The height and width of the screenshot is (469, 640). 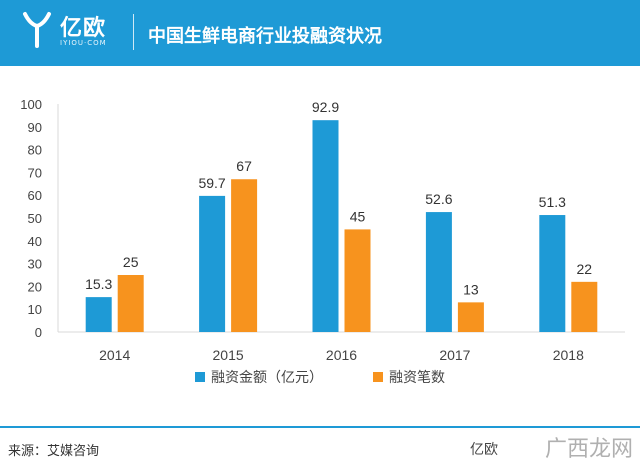 I want to click on x-tick-label: 2016, so click(x=341, y=355).